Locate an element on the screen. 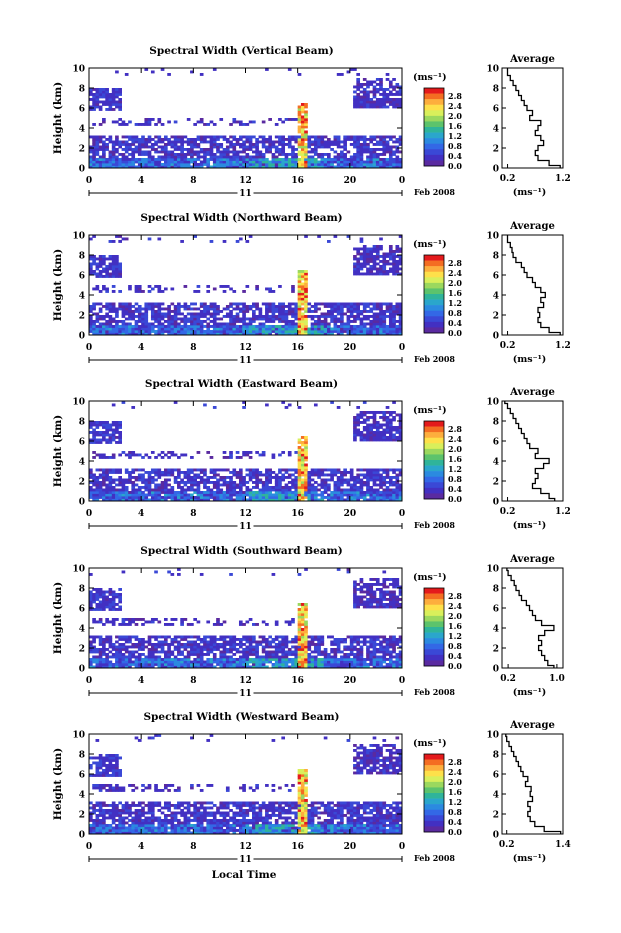 The height and width of the screenshot is (933, 621). colorbar-tick-label: 2.0 is located at coordinates (455, 116).